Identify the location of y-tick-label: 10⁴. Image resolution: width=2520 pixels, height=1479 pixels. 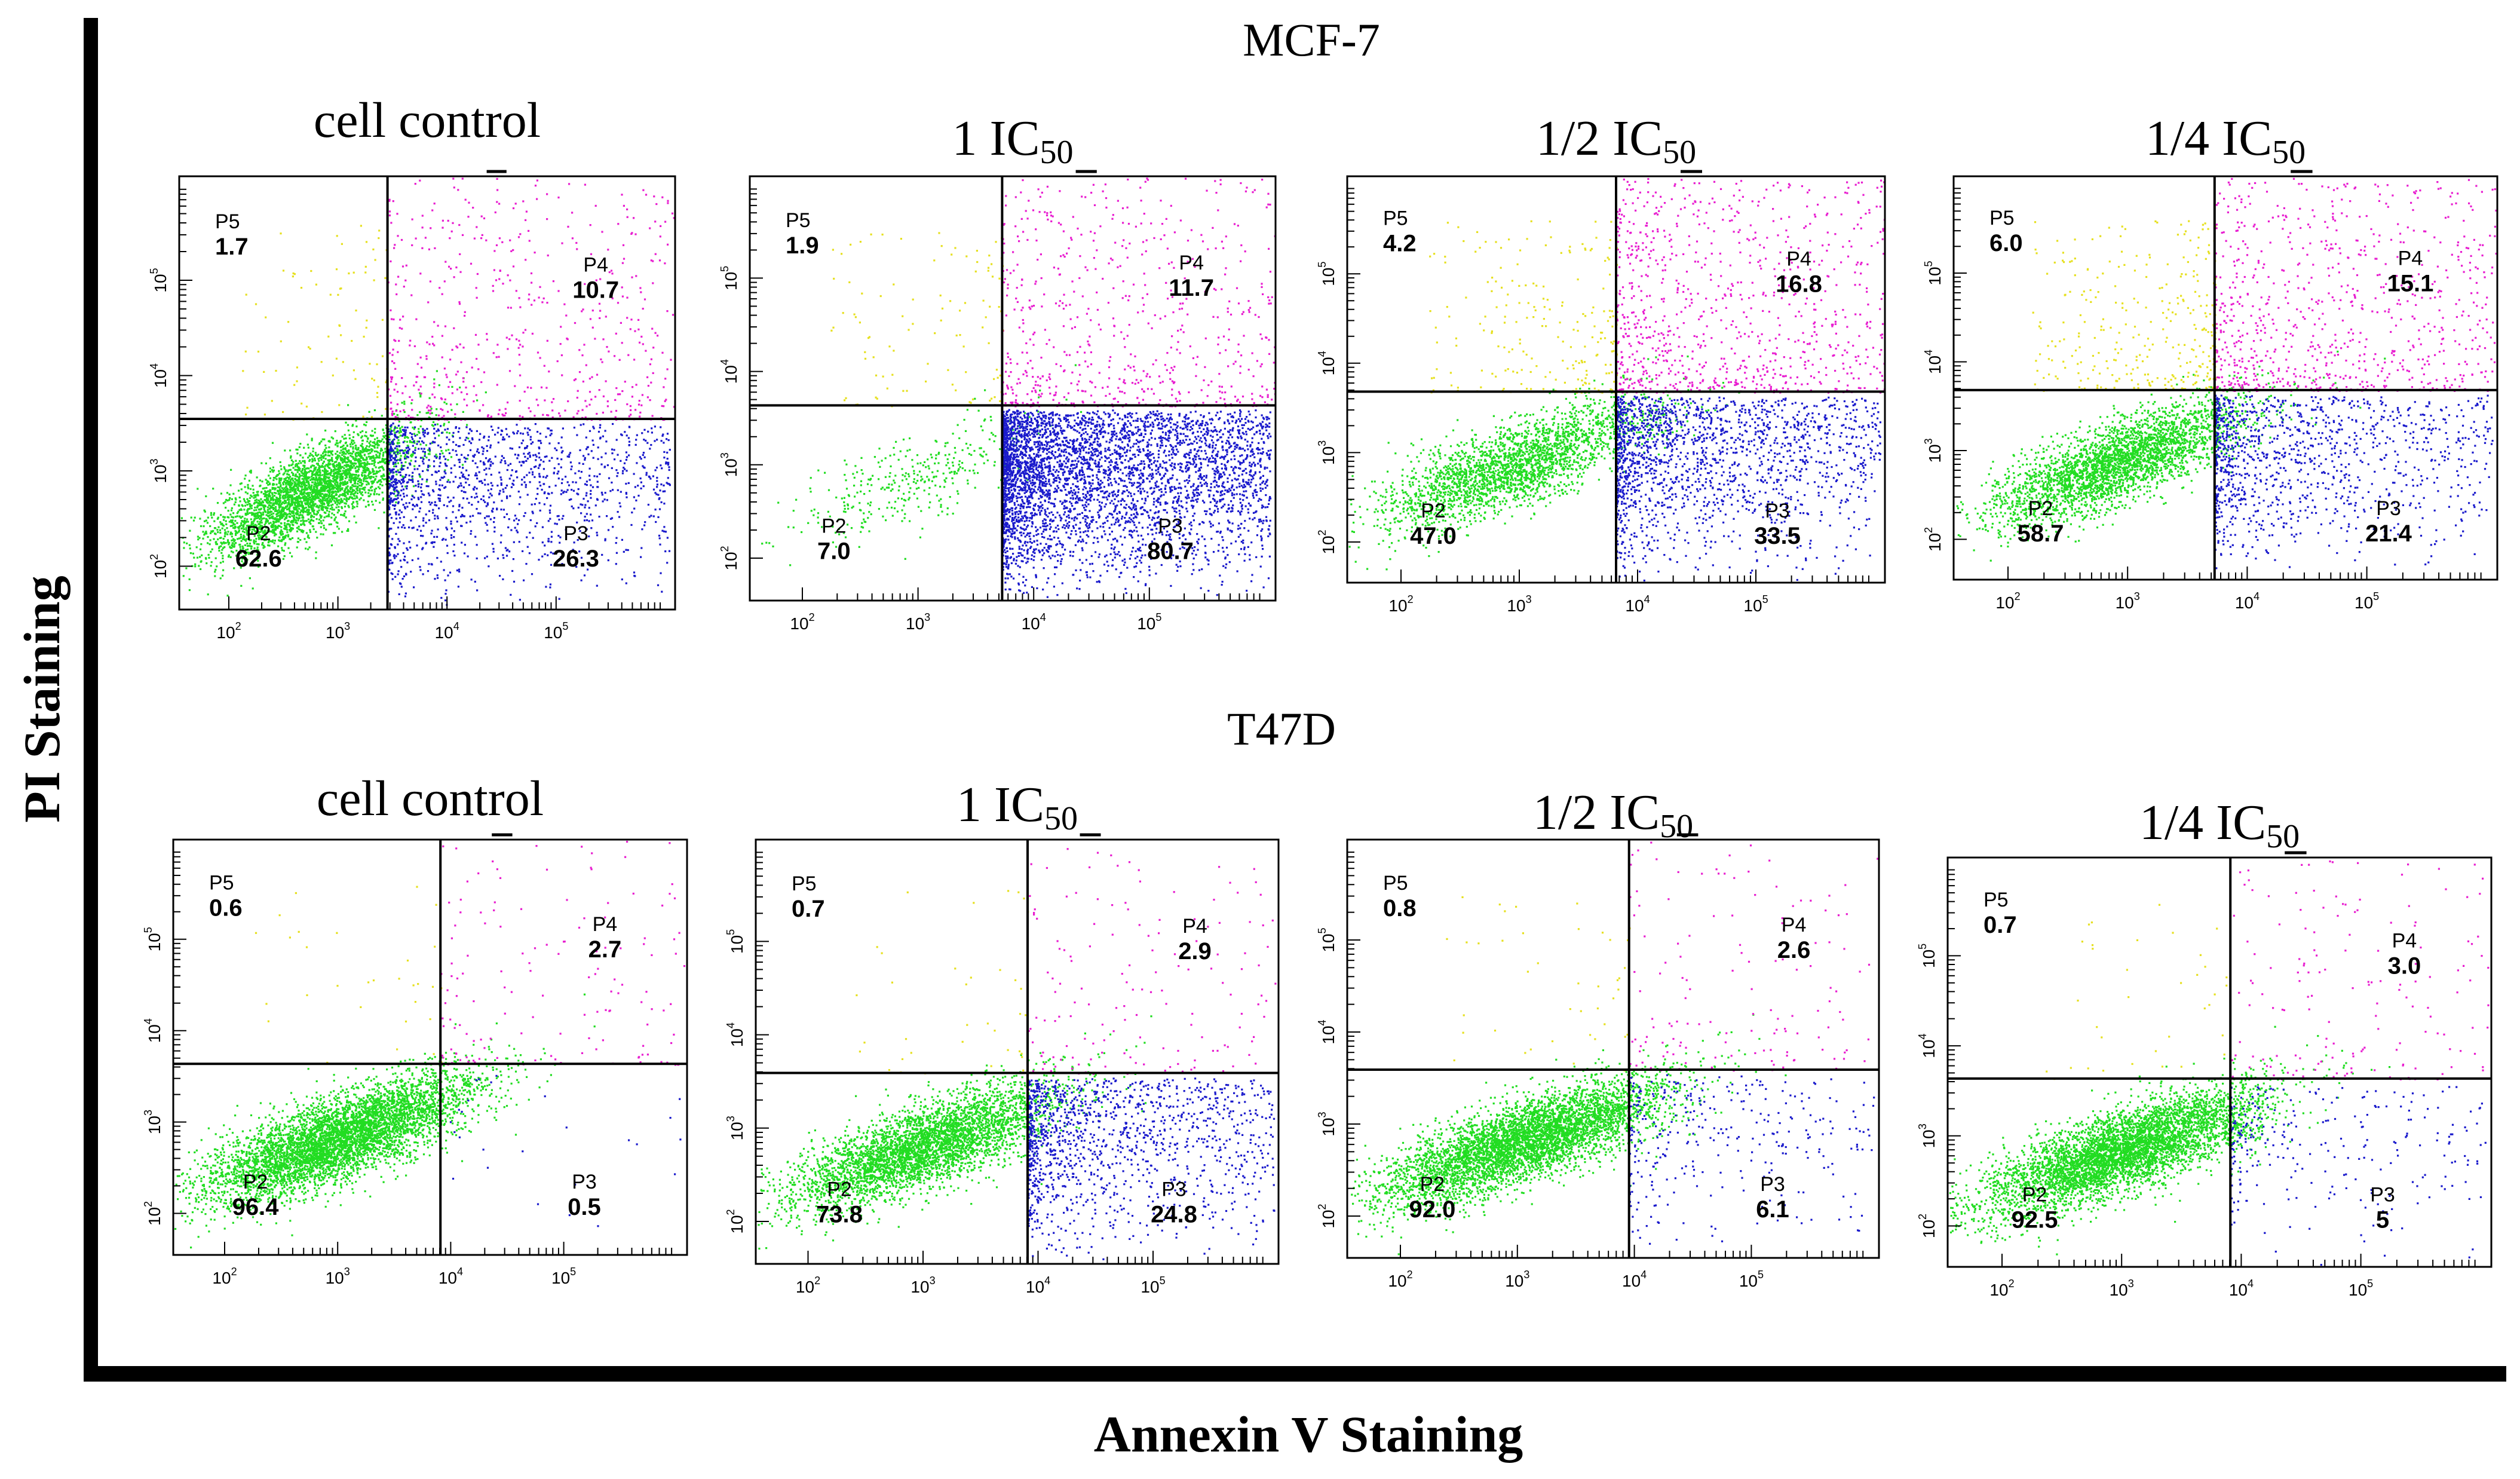
(1934, 362).